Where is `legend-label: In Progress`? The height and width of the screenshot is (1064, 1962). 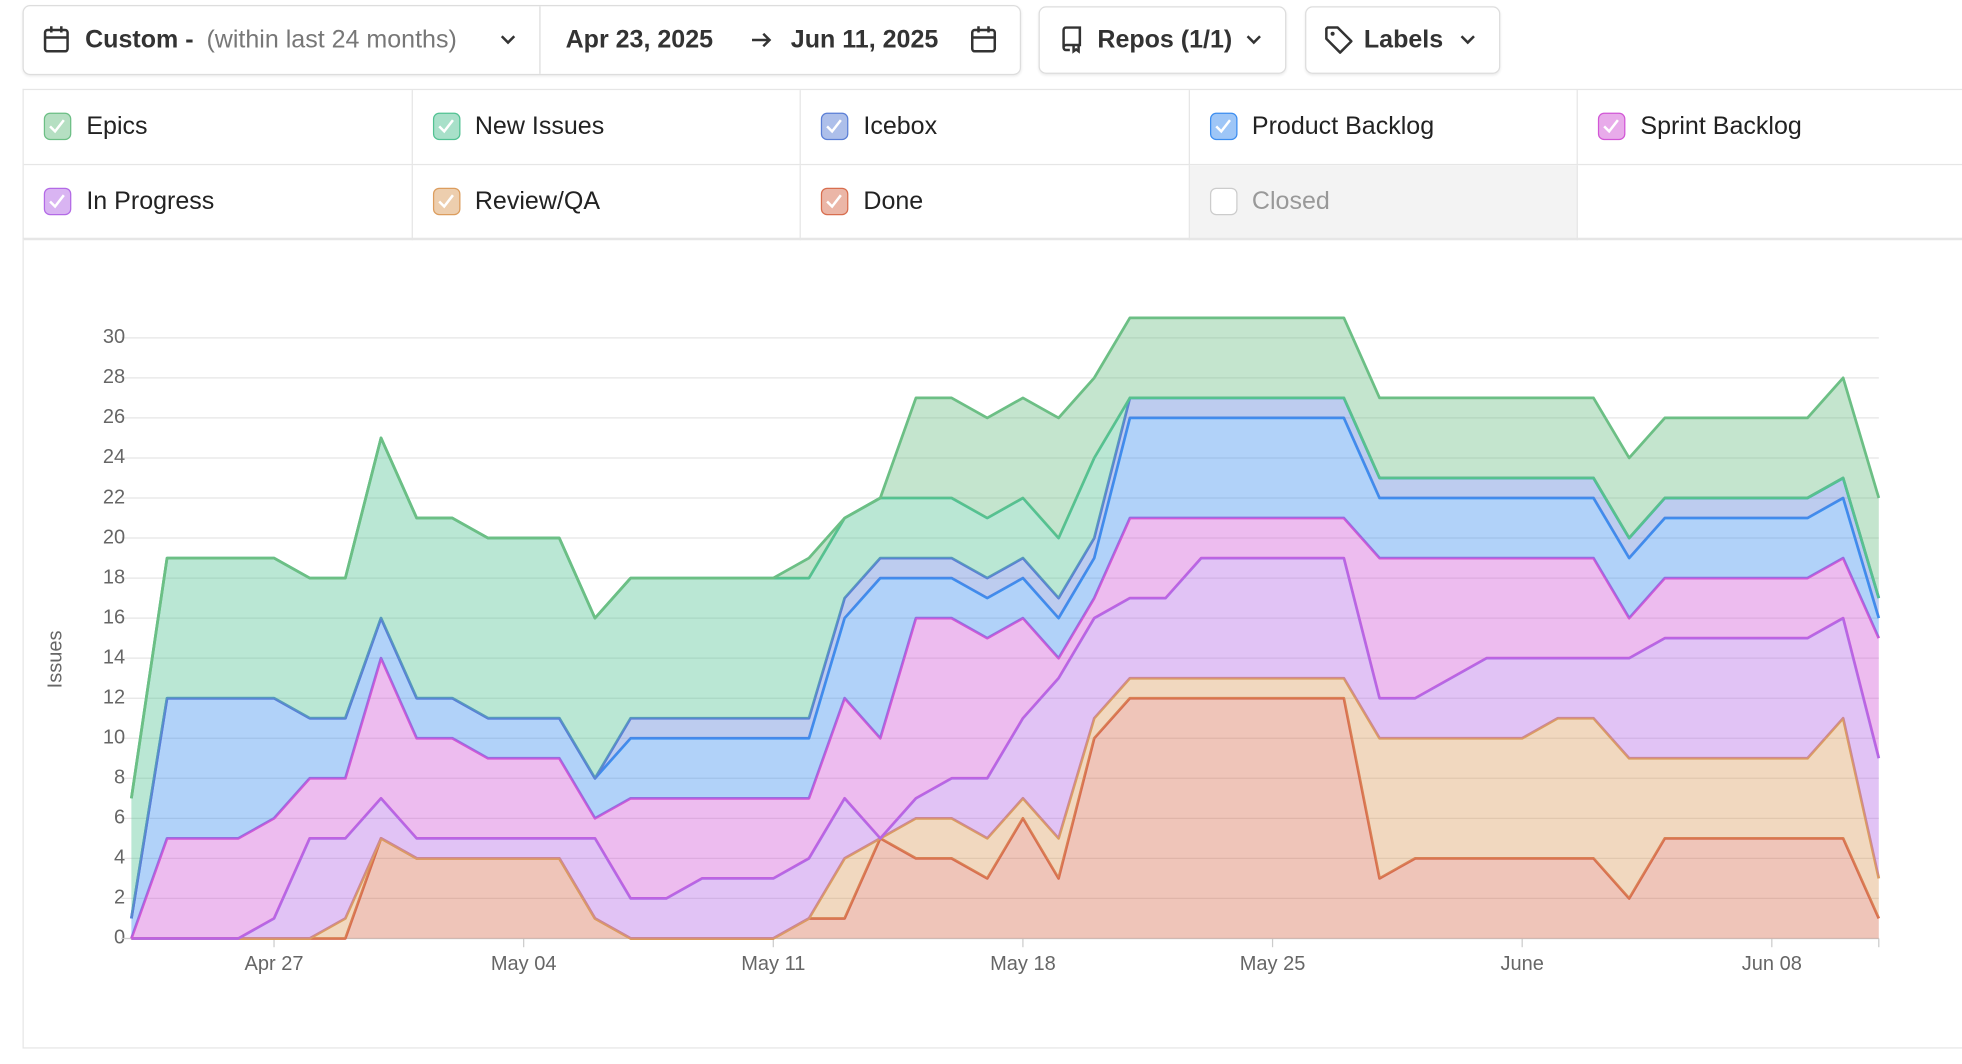
legend-label: In Progress is located at coordinates (150, 201).